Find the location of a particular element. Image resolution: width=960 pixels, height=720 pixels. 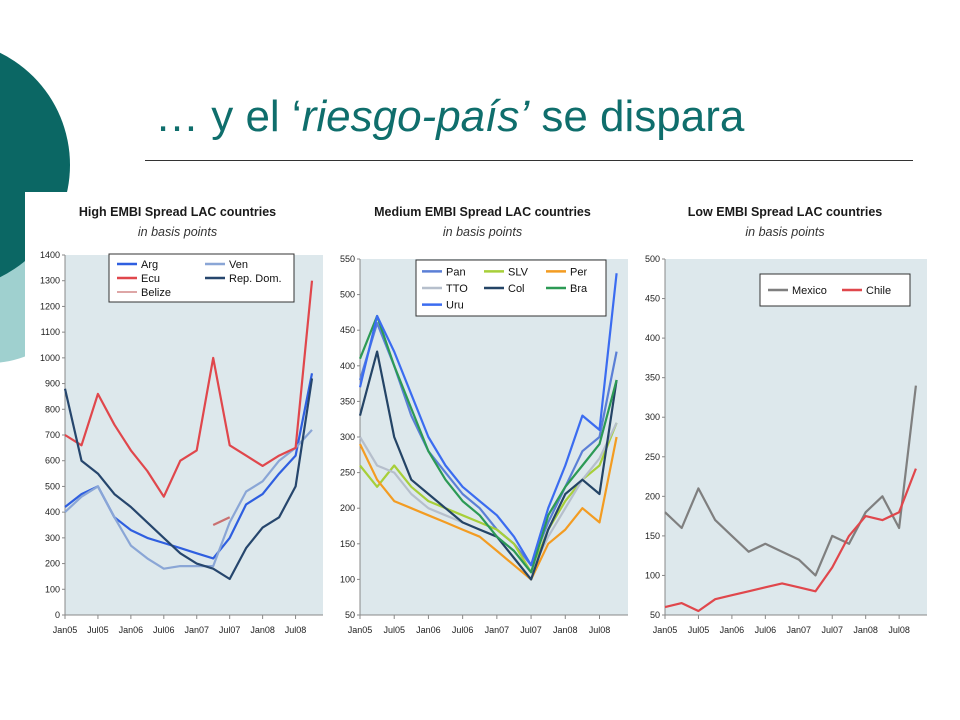

legend-label: Rep. Dom. is located at coordinates (255, 279).